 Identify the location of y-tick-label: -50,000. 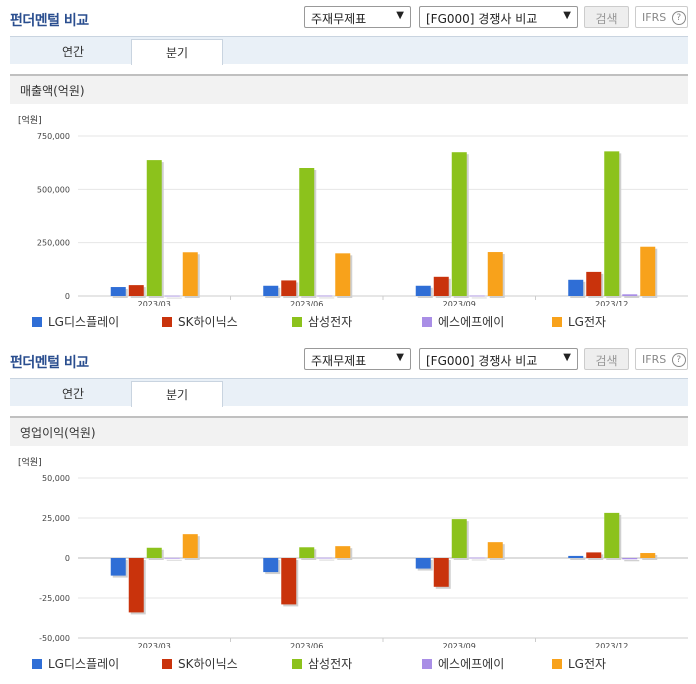
(54, 638).